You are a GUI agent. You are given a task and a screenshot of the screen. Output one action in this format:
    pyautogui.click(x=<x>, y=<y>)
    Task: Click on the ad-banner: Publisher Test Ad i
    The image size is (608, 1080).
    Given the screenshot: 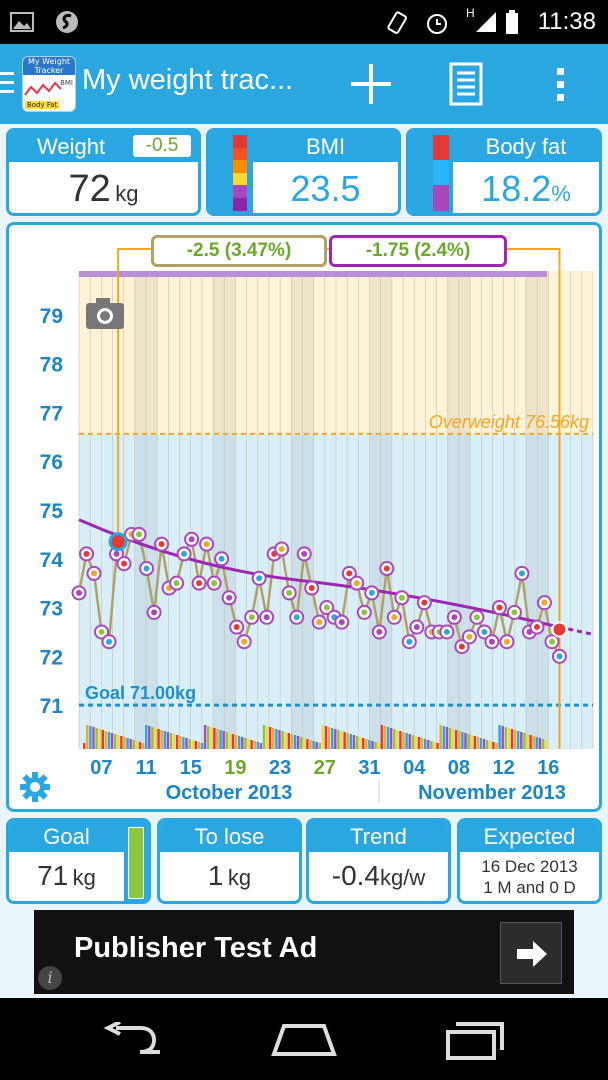 What is the action you would take?
    pyautogui.click(x=304, y=952)
    